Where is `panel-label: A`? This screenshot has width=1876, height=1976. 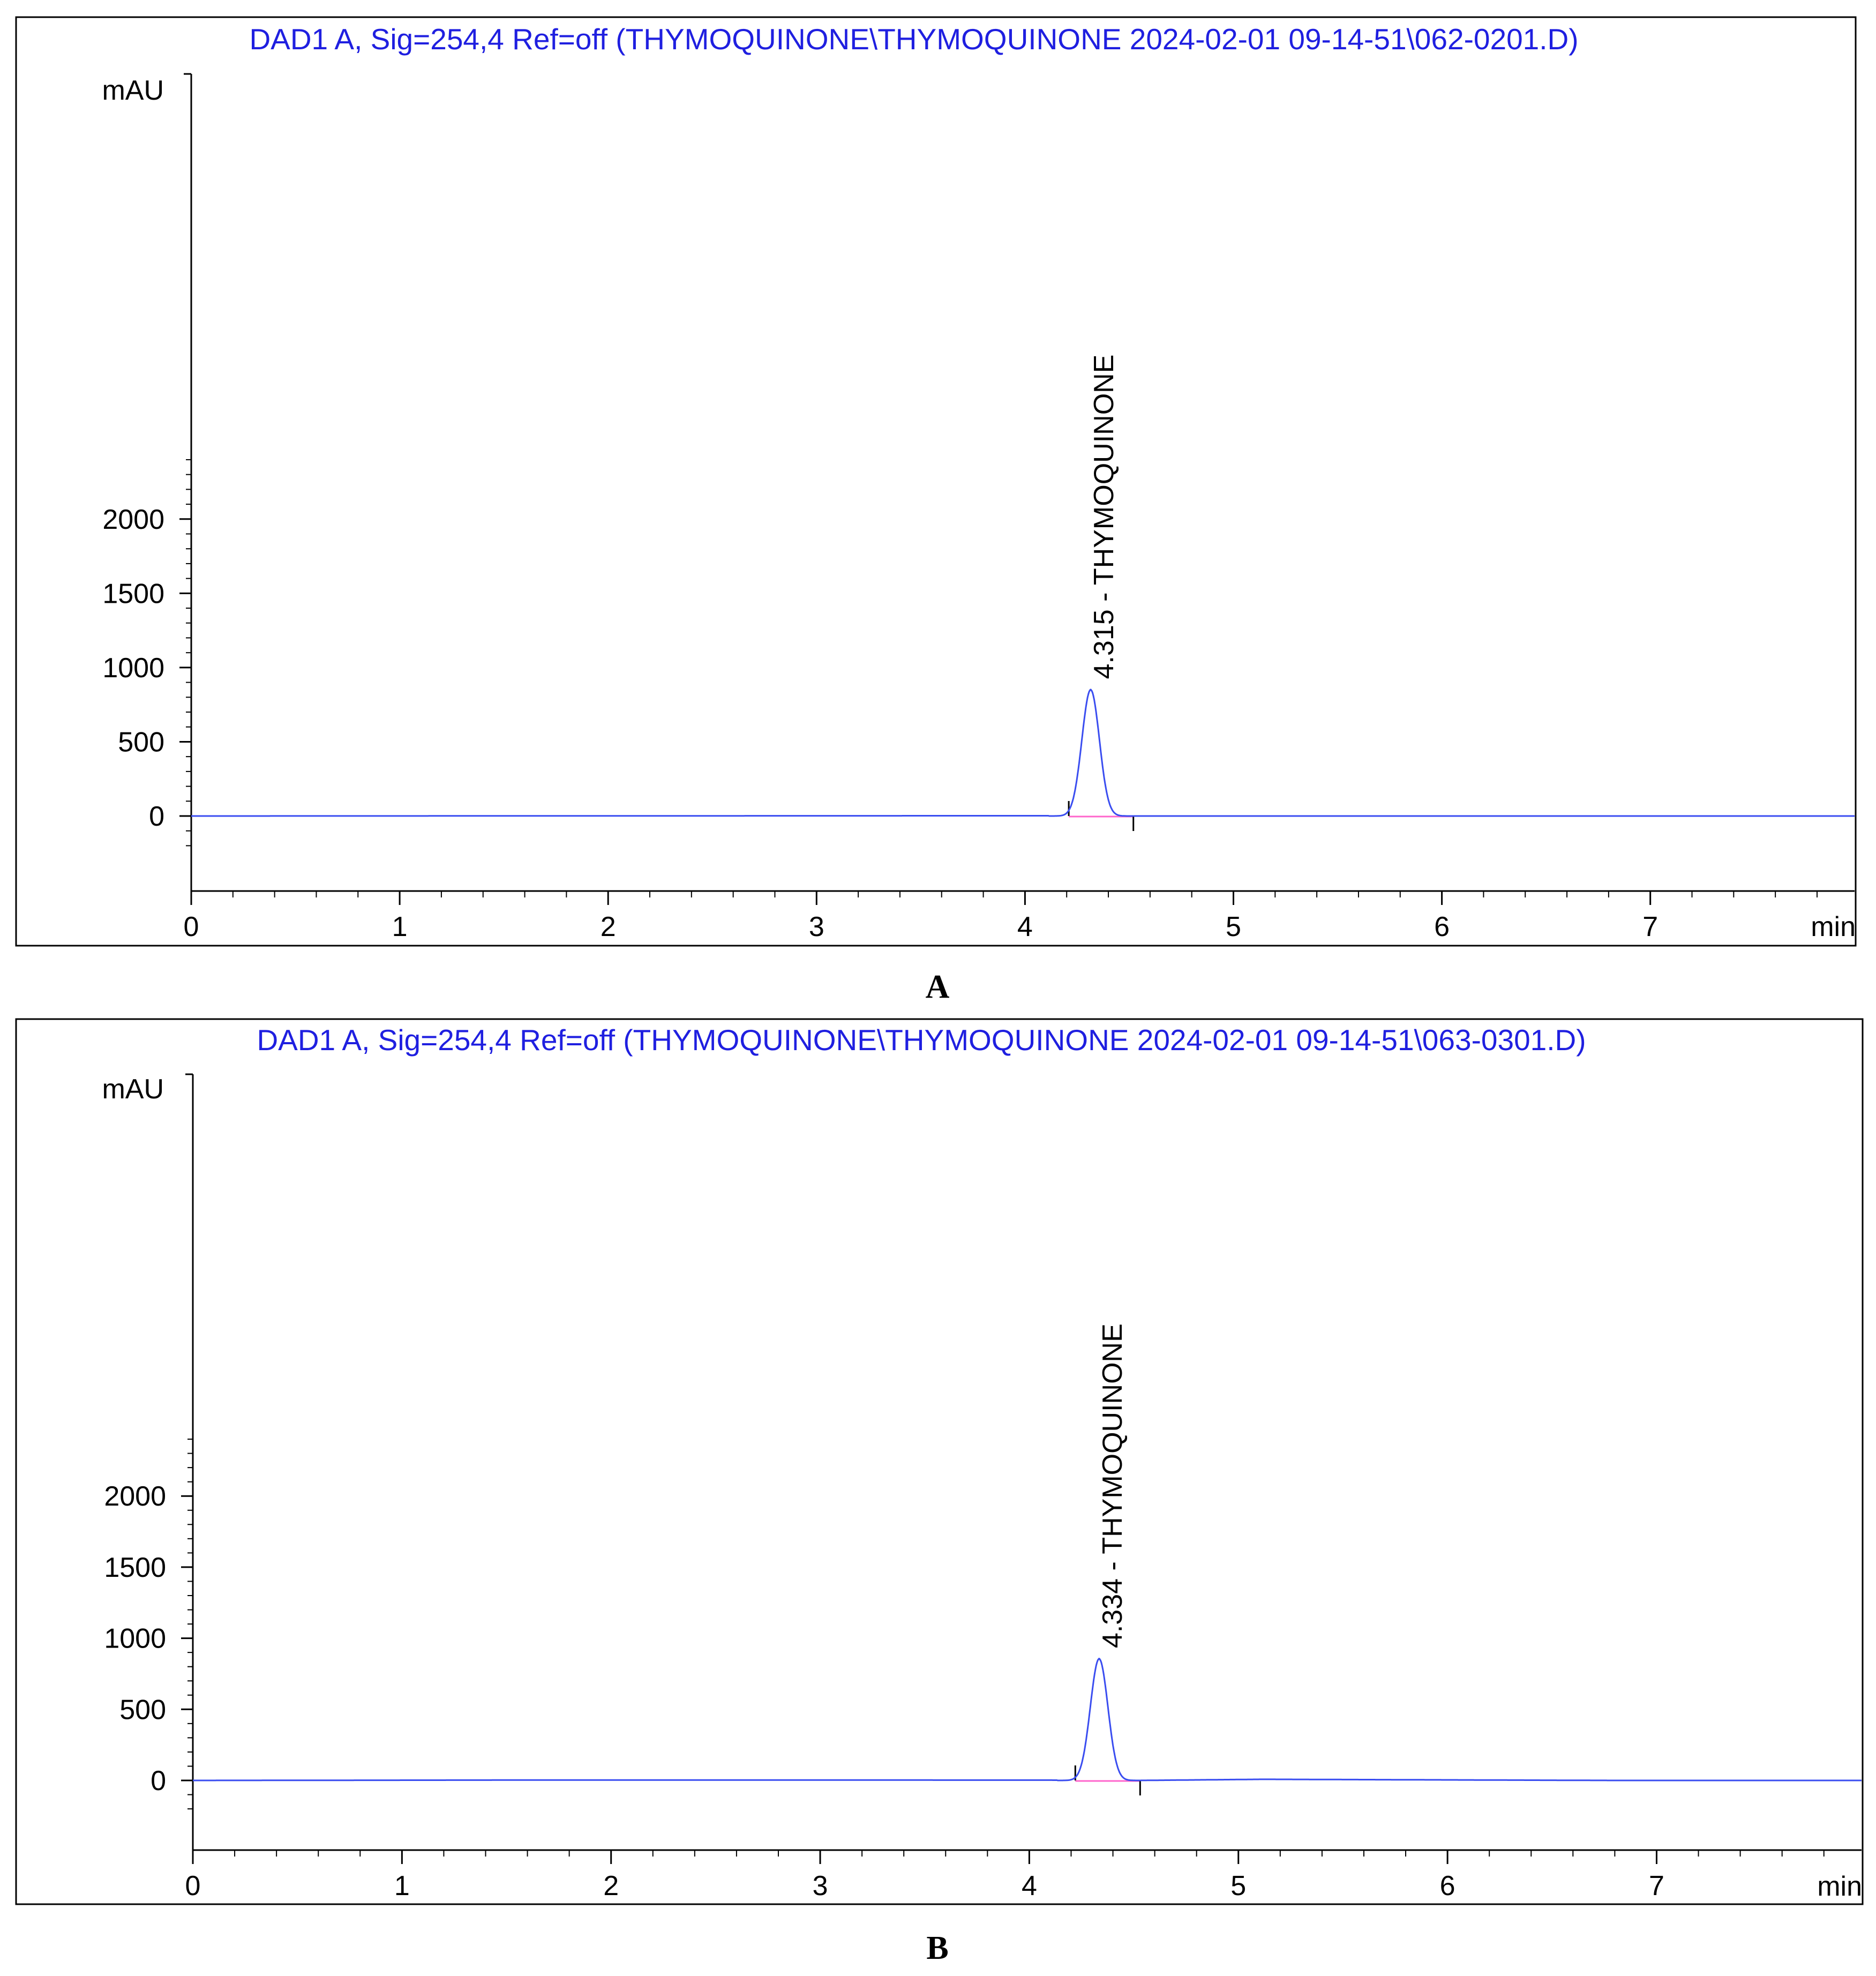
panel-label: A is located at coordinates (938, 987).